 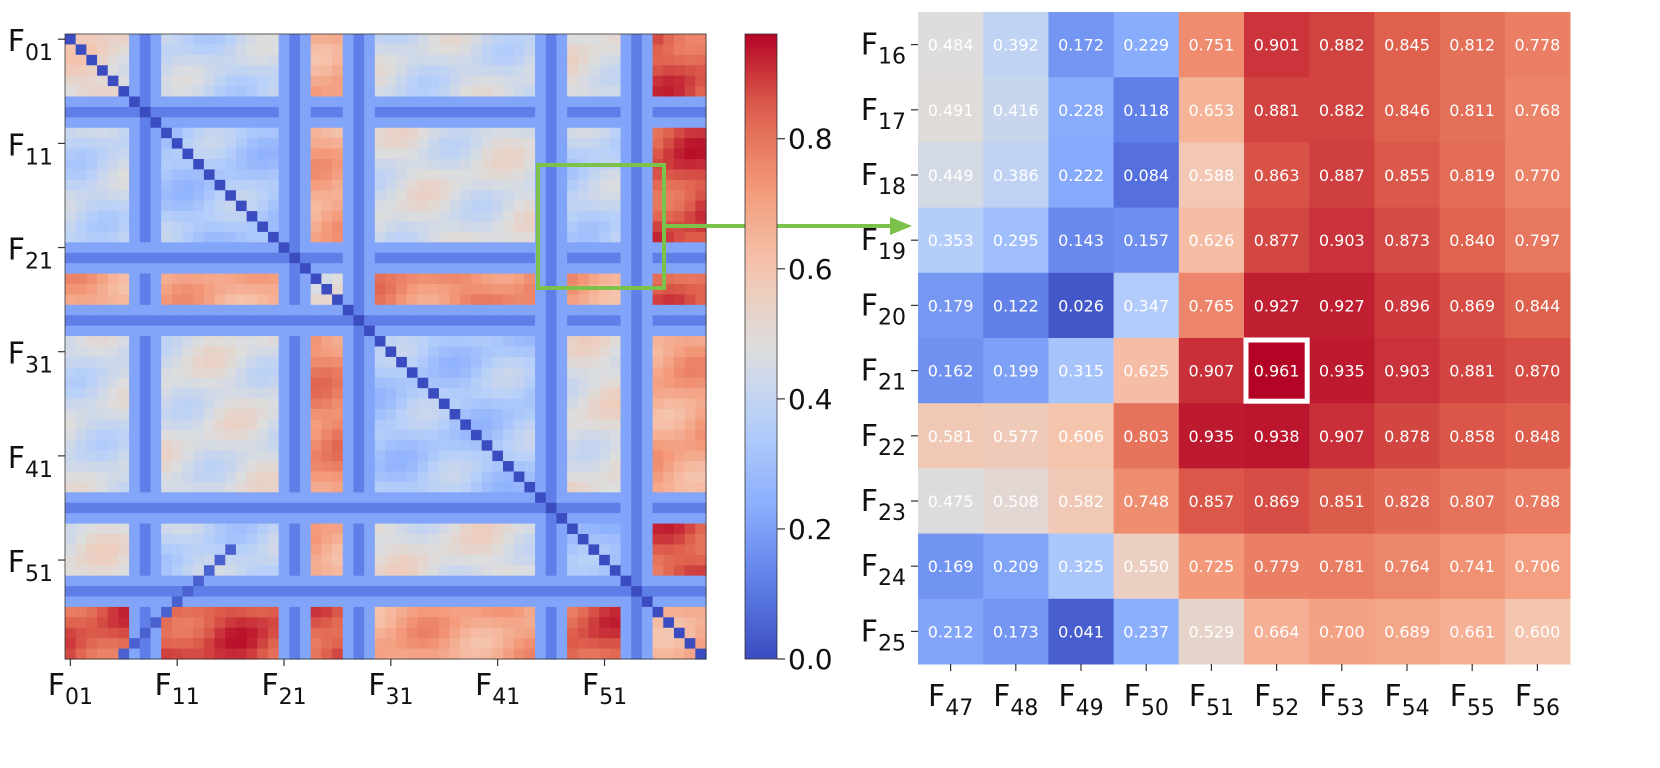 I want to click on zoomed-cell-value: 0.392, so click(x=1016, y=45).